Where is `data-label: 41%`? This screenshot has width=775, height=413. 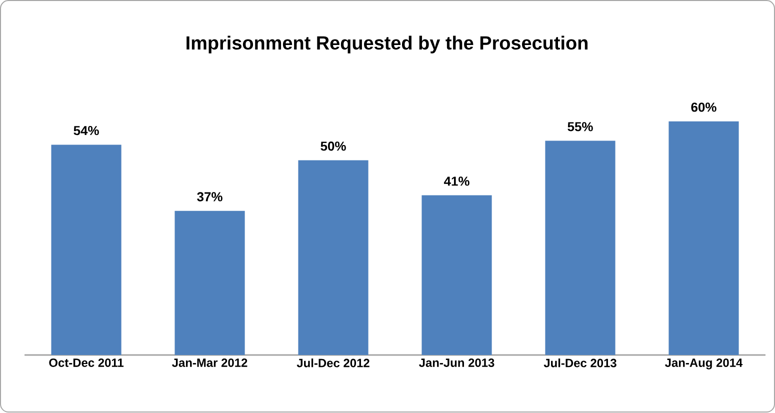 data-label: 41% is located at coordinates (457, 181).